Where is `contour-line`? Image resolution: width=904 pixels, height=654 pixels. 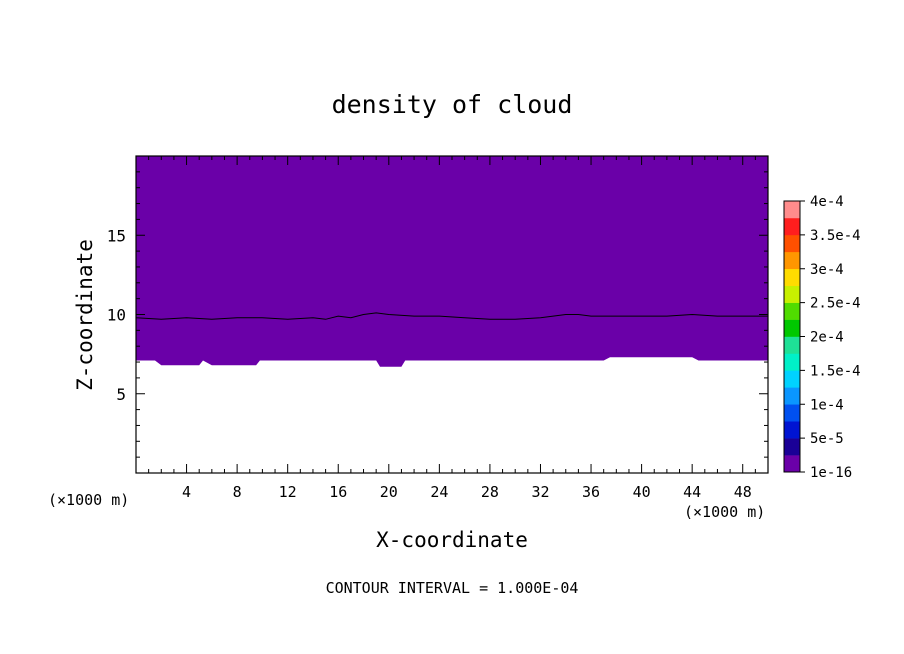
contour-line is located at coordinates (452, 316).